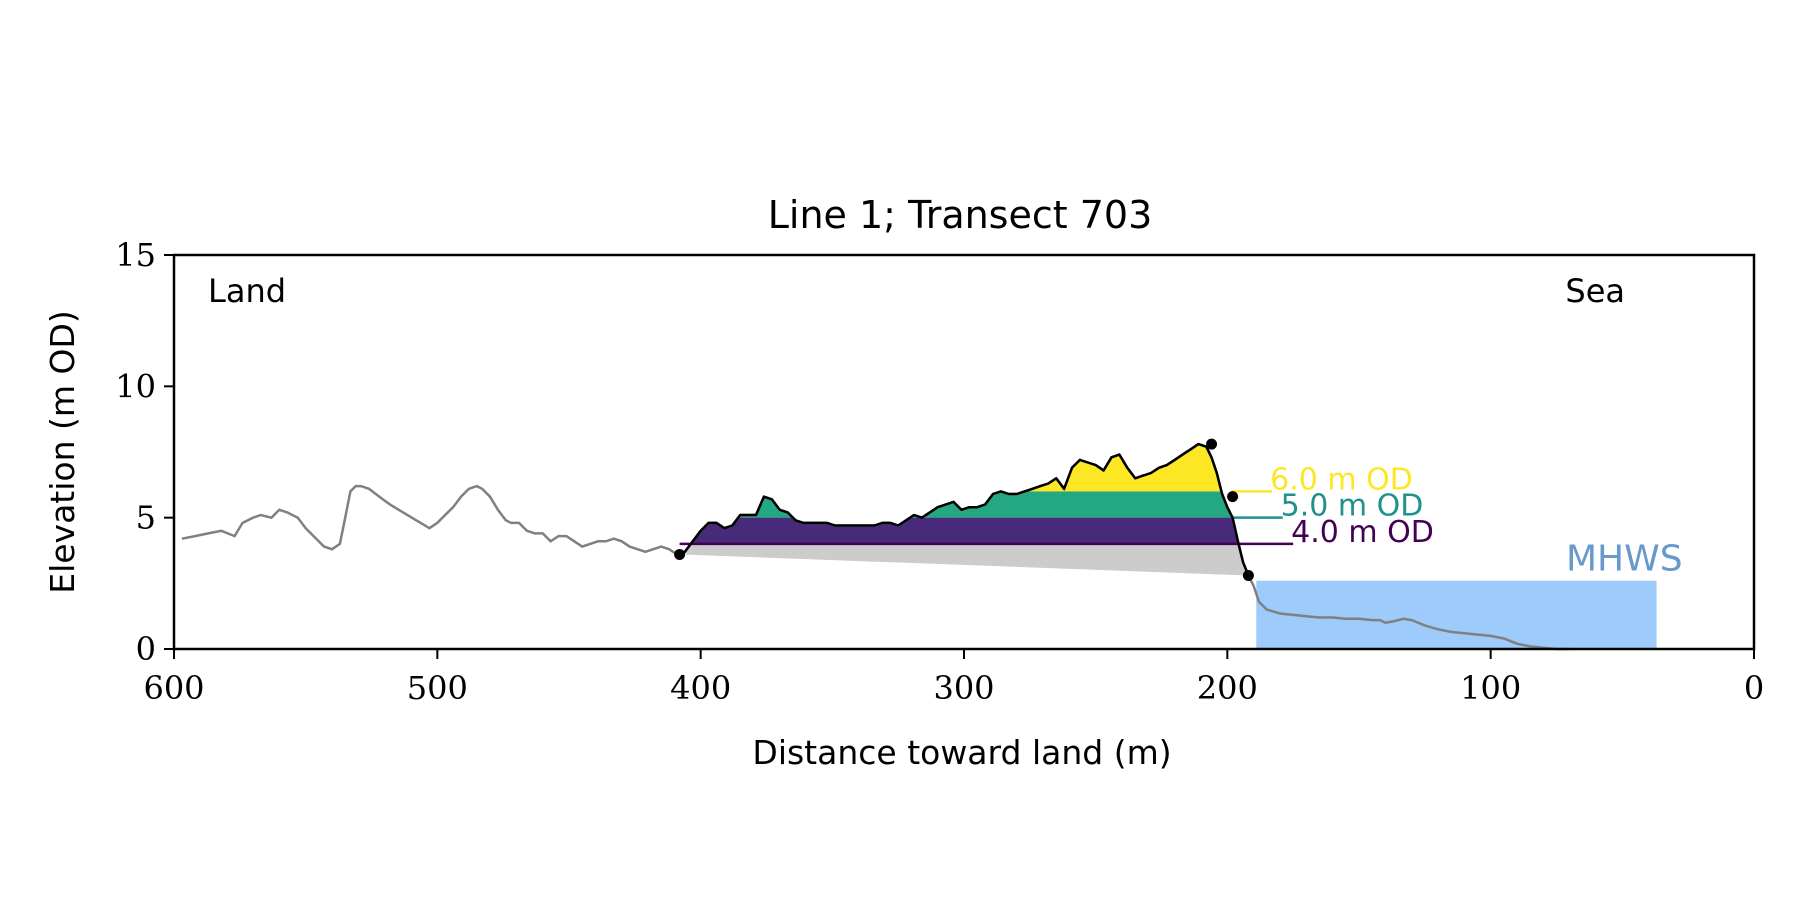 This screenshot has height=900, width=1800. What do you see at coordinates (963, 688) in the screenshot?
I see `x-tick-label: 300` at bounding box center [963, 688].